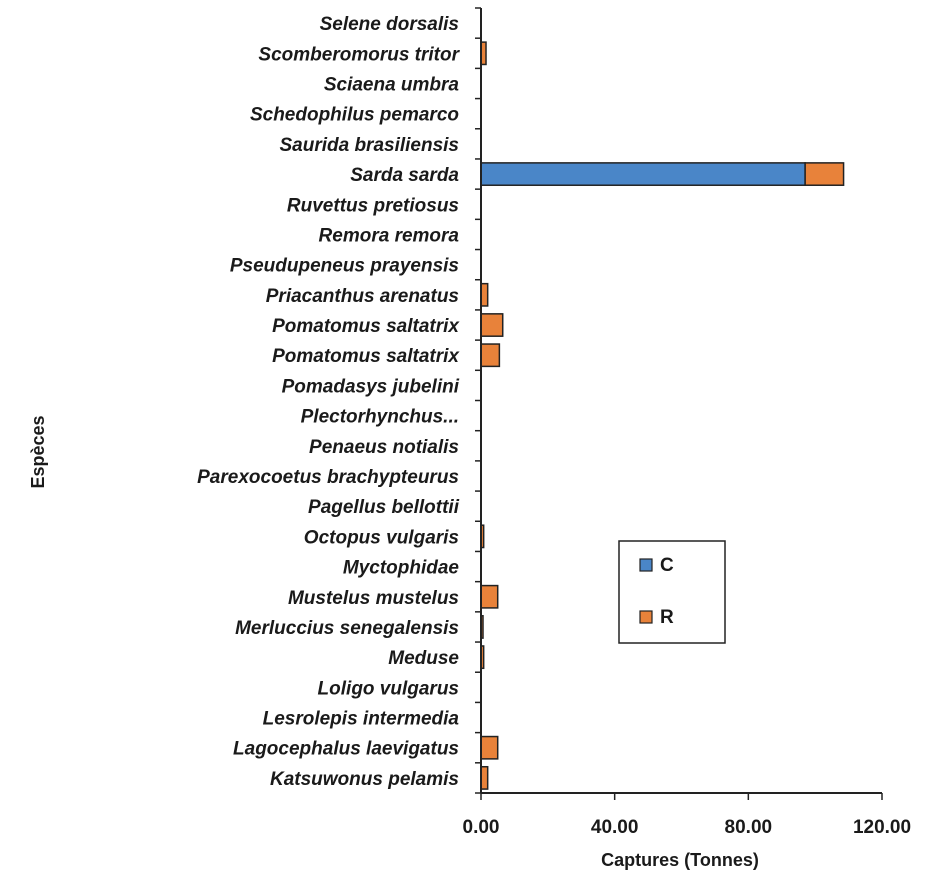 This screenshot has width=946, height=874. I want to click on category-label: Meduse, so click(423, 658).